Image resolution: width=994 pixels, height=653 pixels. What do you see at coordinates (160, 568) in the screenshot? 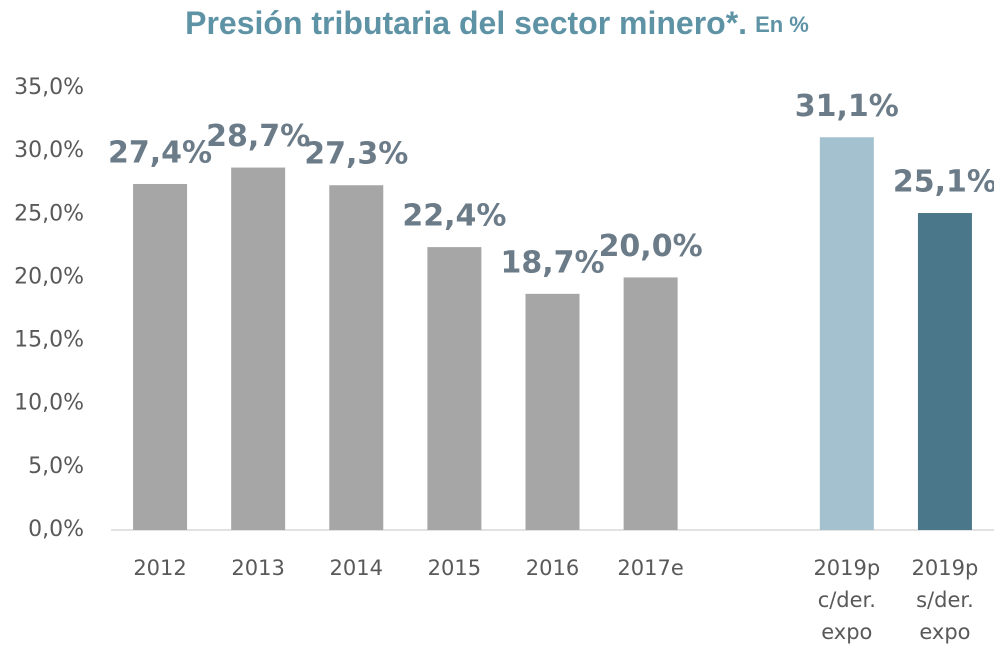
I see `x-tick-label: 2012` at bounding box center [160, 568].